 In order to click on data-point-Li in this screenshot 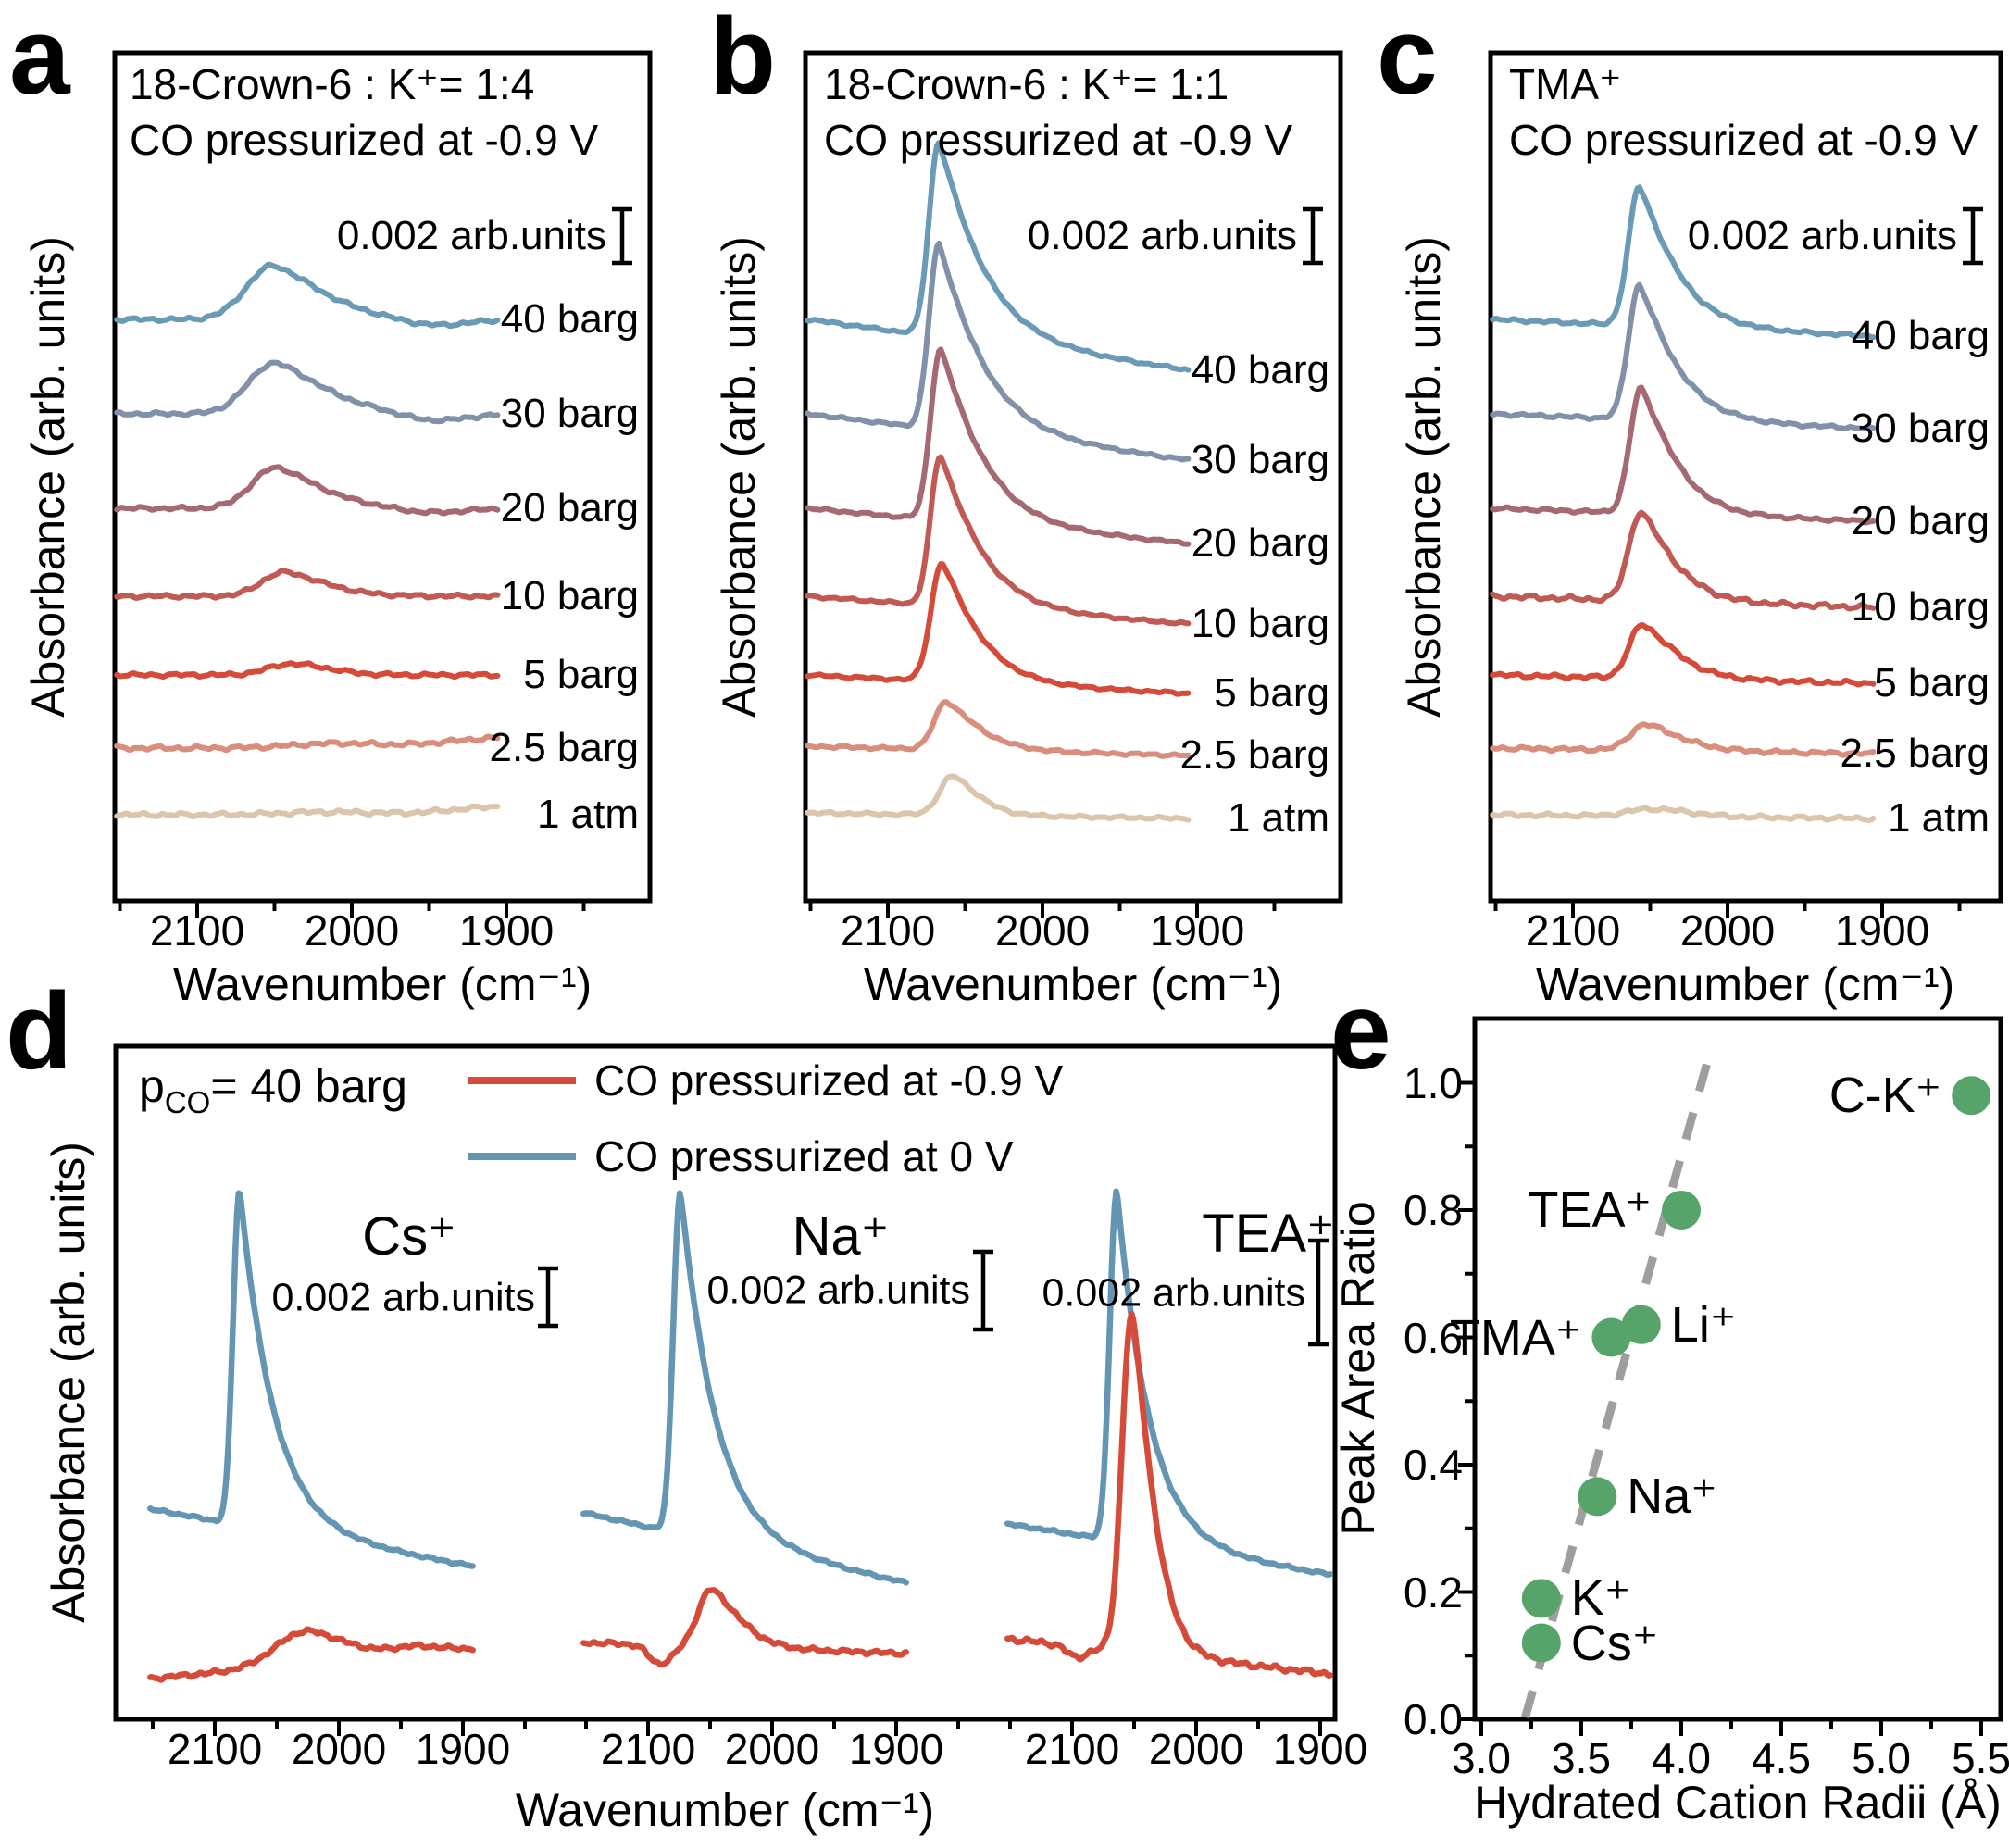, I will do `click(1641, 1324)`.